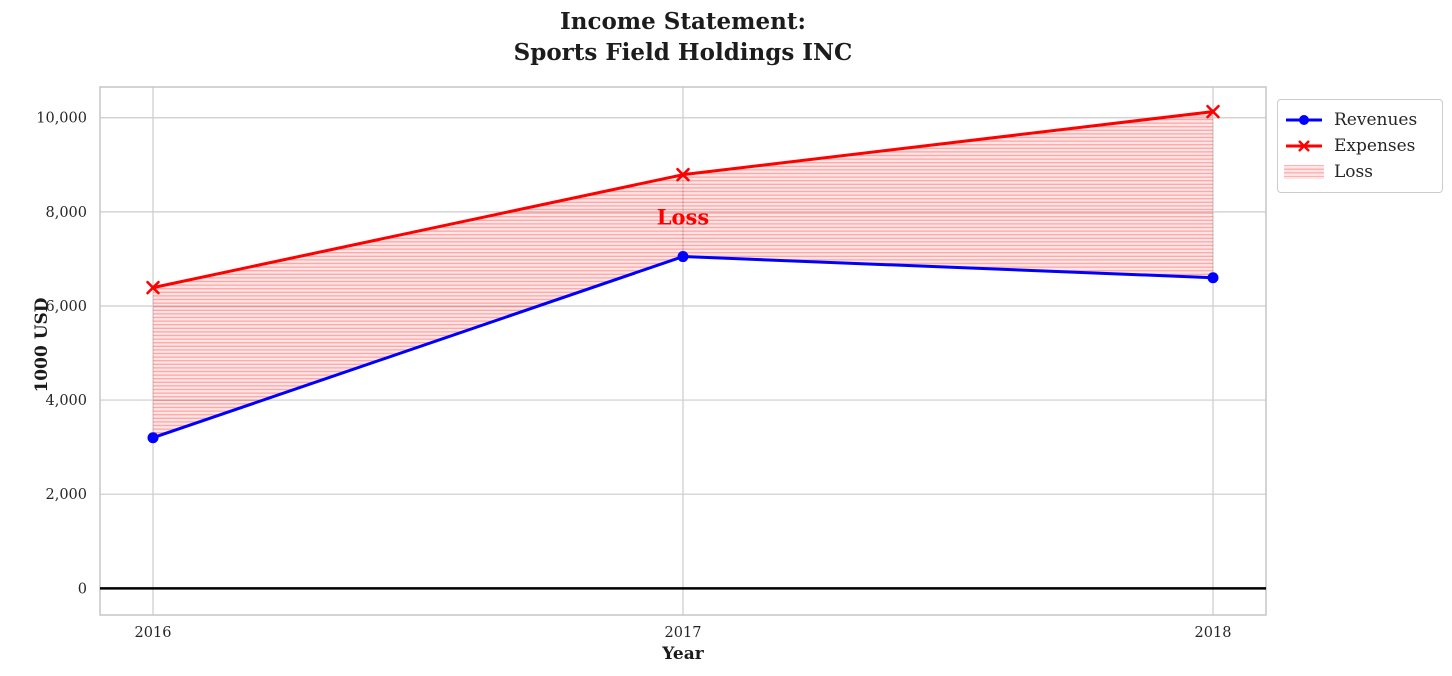  Describe the element at coordinates (66, 213) in the screenshot. I see `y-tick-label: 8,000` at that location.